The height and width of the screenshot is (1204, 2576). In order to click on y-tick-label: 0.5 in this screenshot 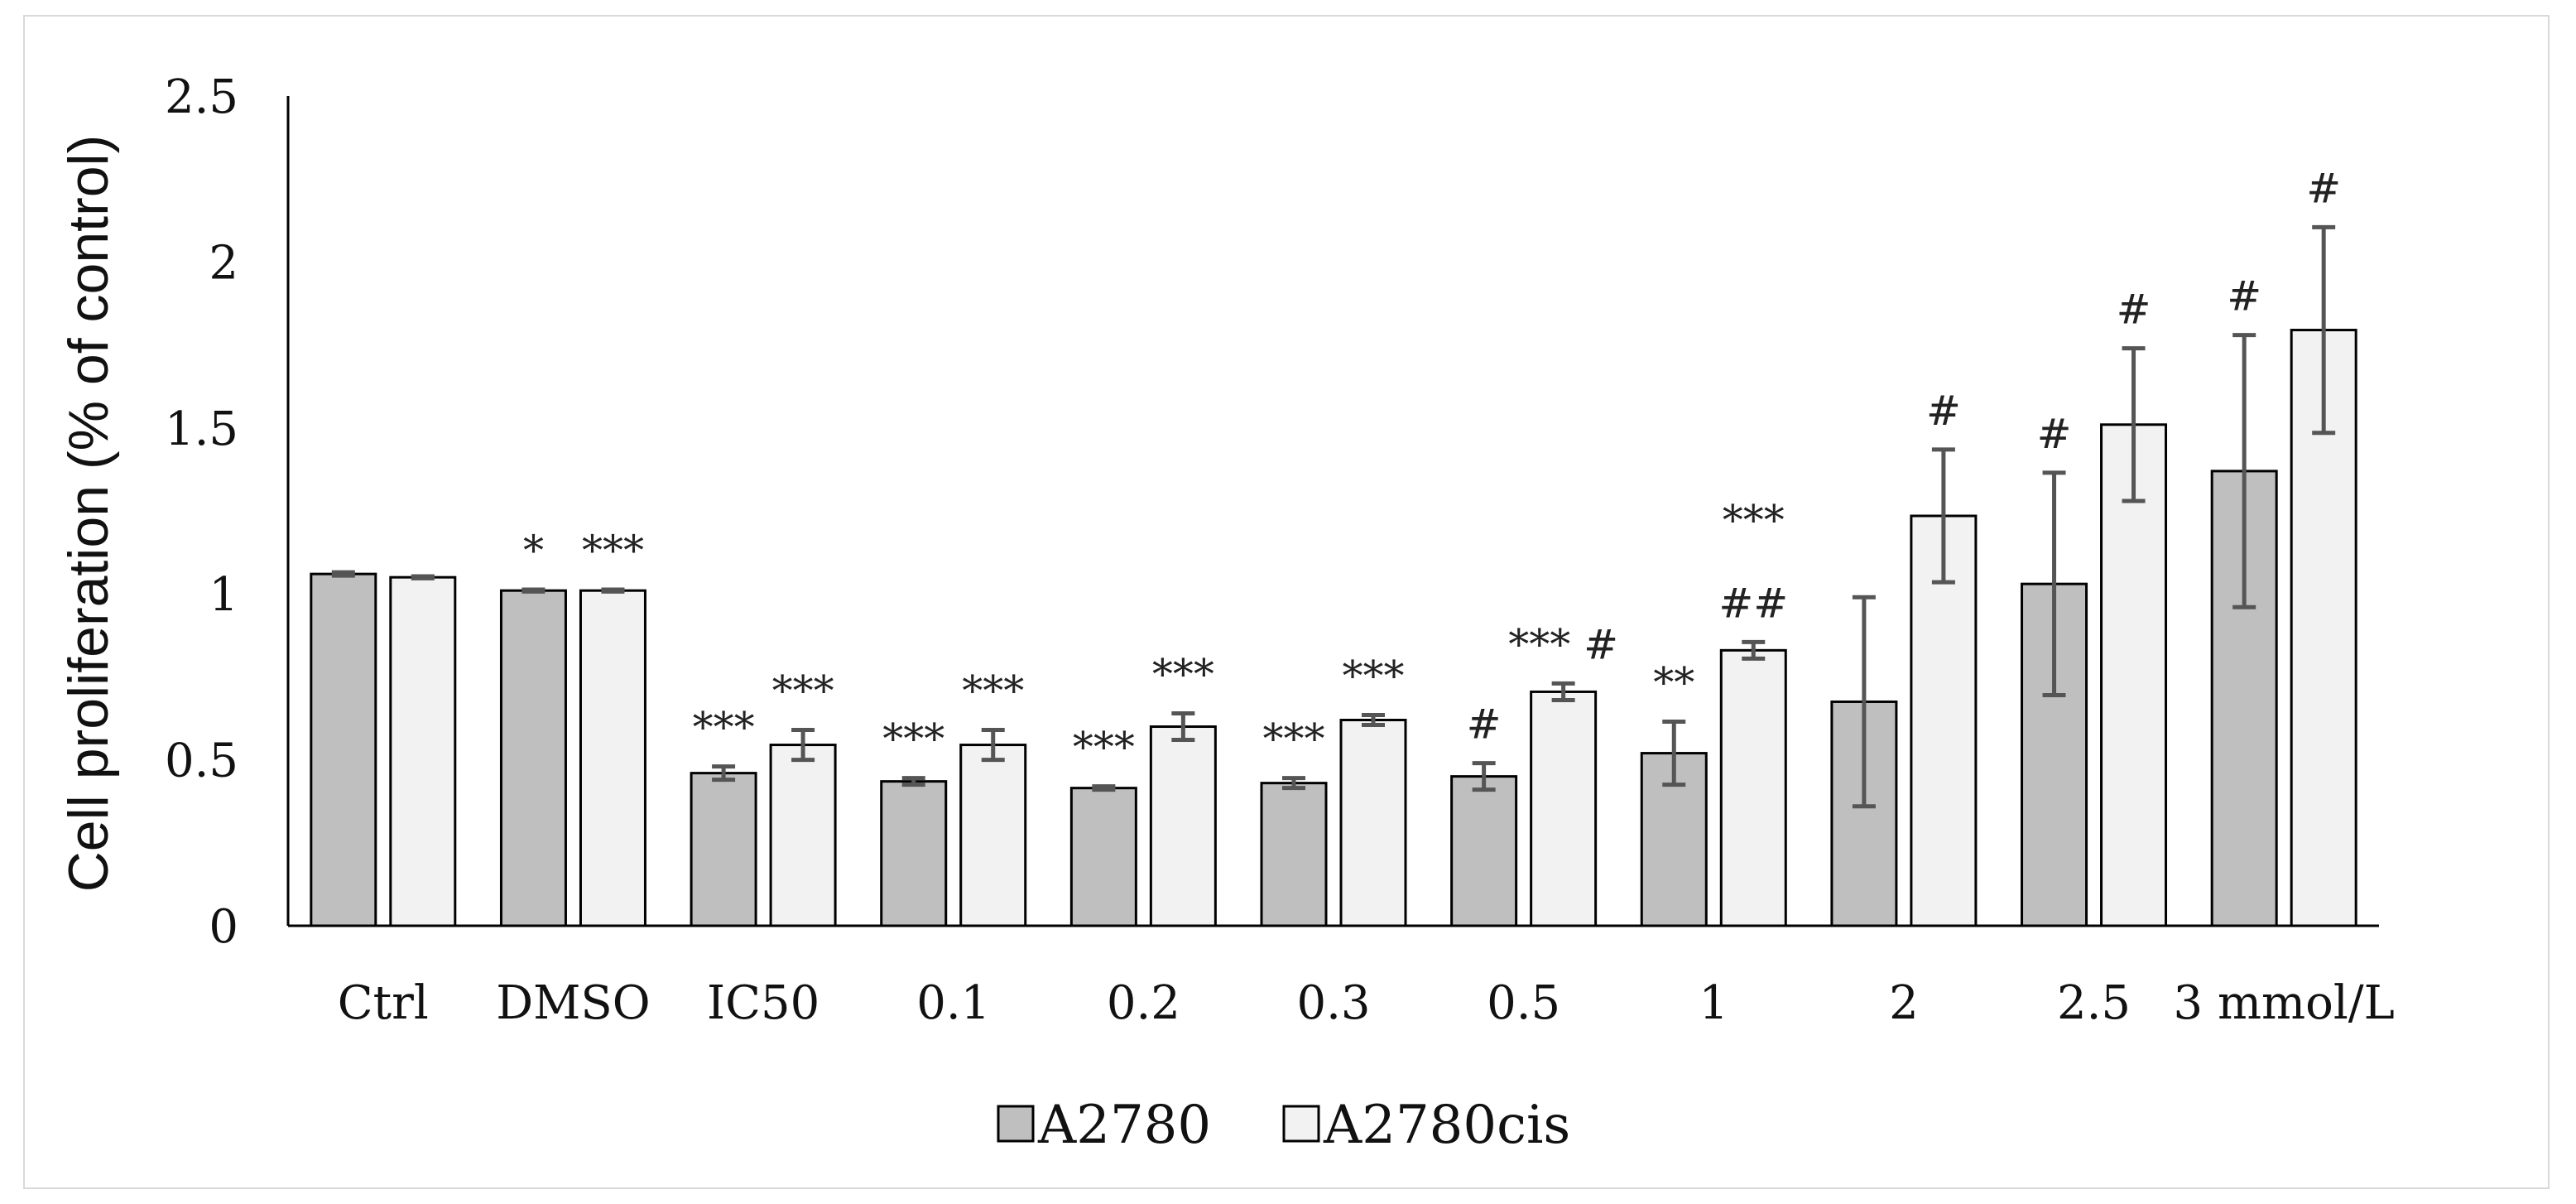, I will do `click(201, 761)`.